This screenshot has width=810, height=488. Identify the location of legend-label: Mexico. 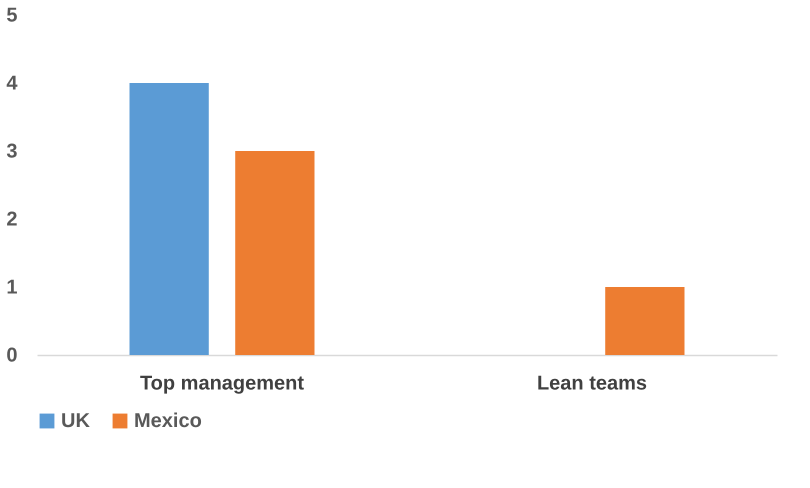
(168, 421).